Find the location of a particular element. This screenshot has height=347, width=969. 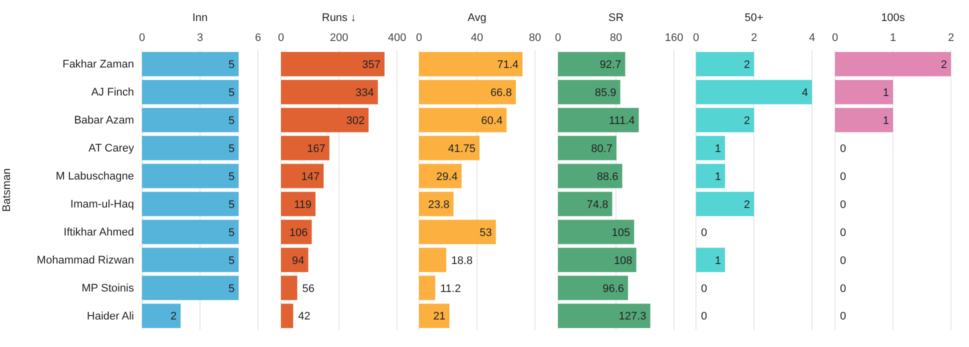

x-tick-label: 200 is located at coordinates (338, 38).